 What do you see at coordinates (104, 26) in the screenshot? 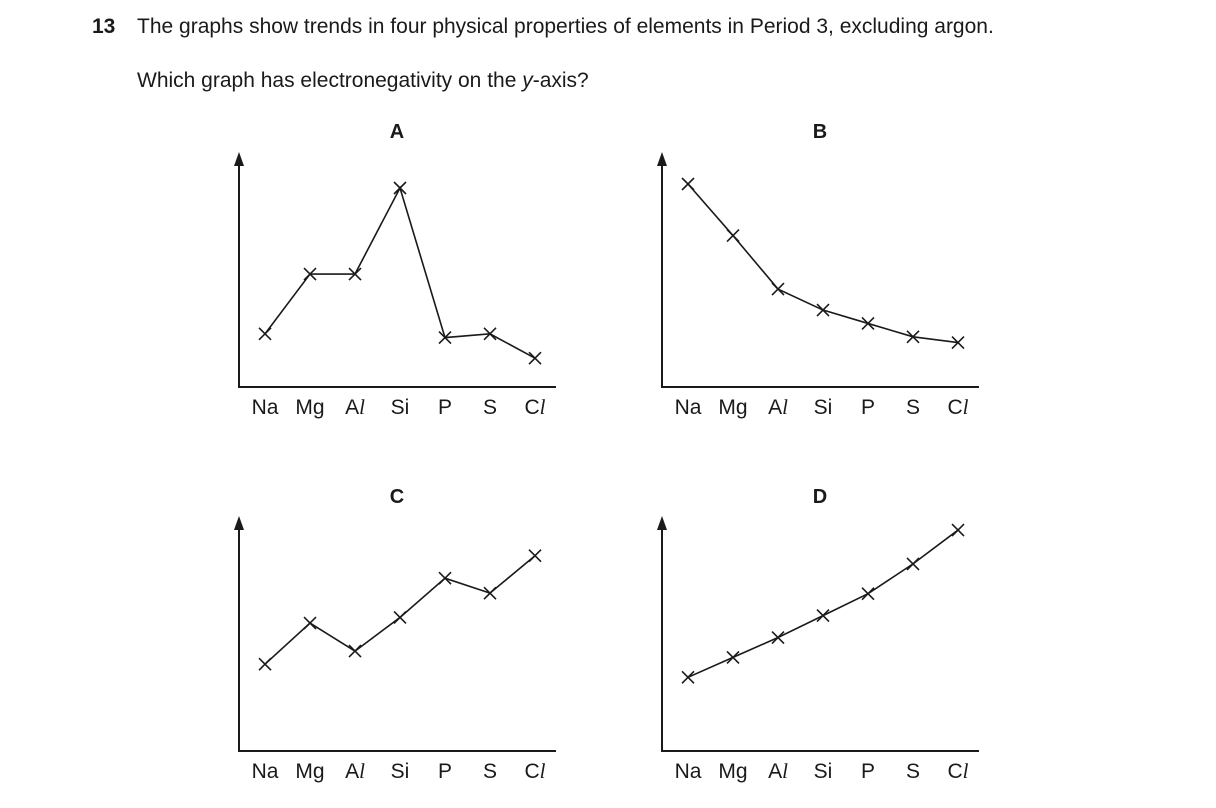
I see `question-number: 13` at bounding box center [104, 26].